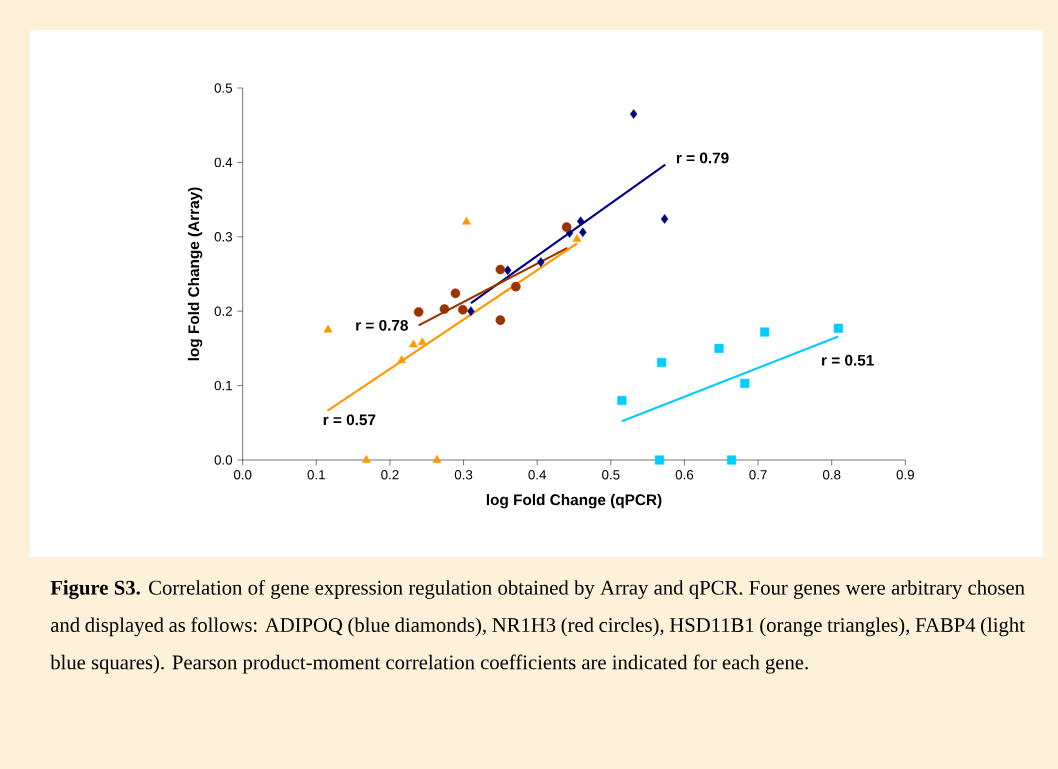  I want to click on annotation: r = 0.78, so click(382, 325).